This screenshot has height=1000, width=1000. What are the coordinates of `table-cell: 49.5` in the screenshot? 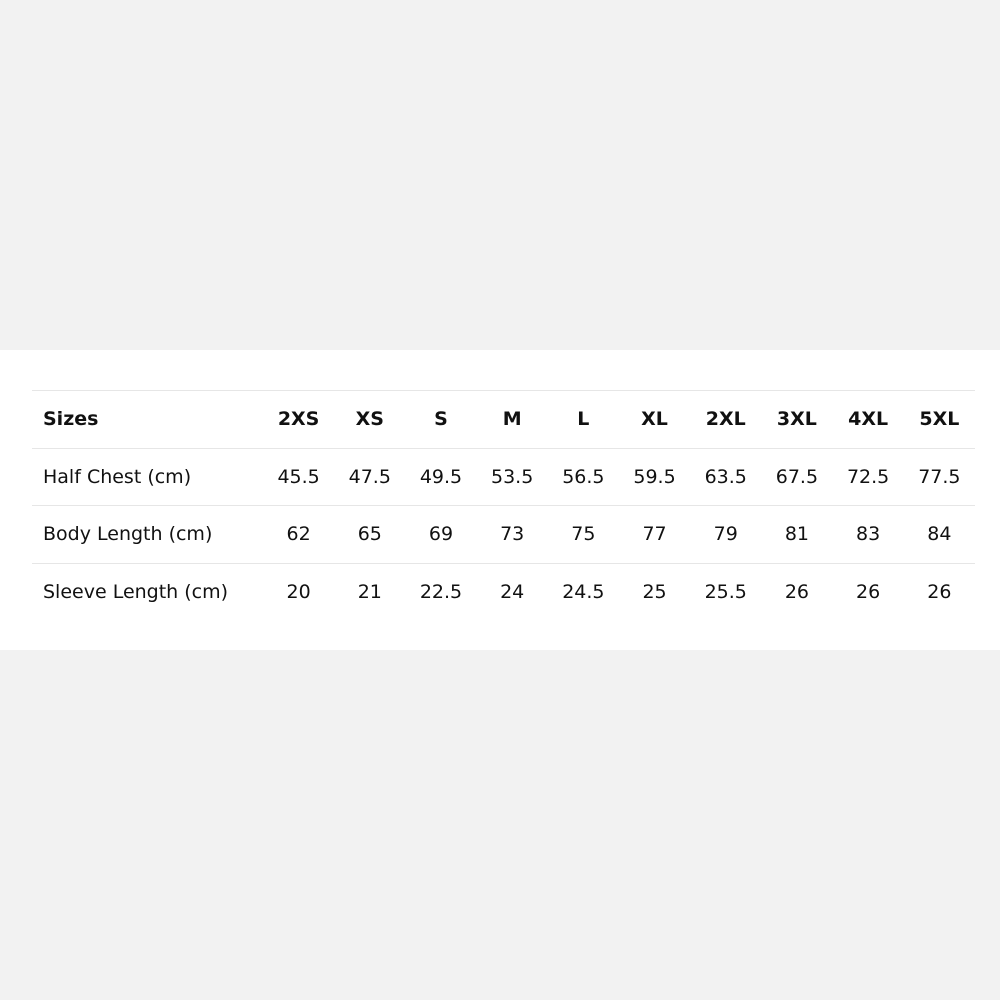 It's located at (441, 476).